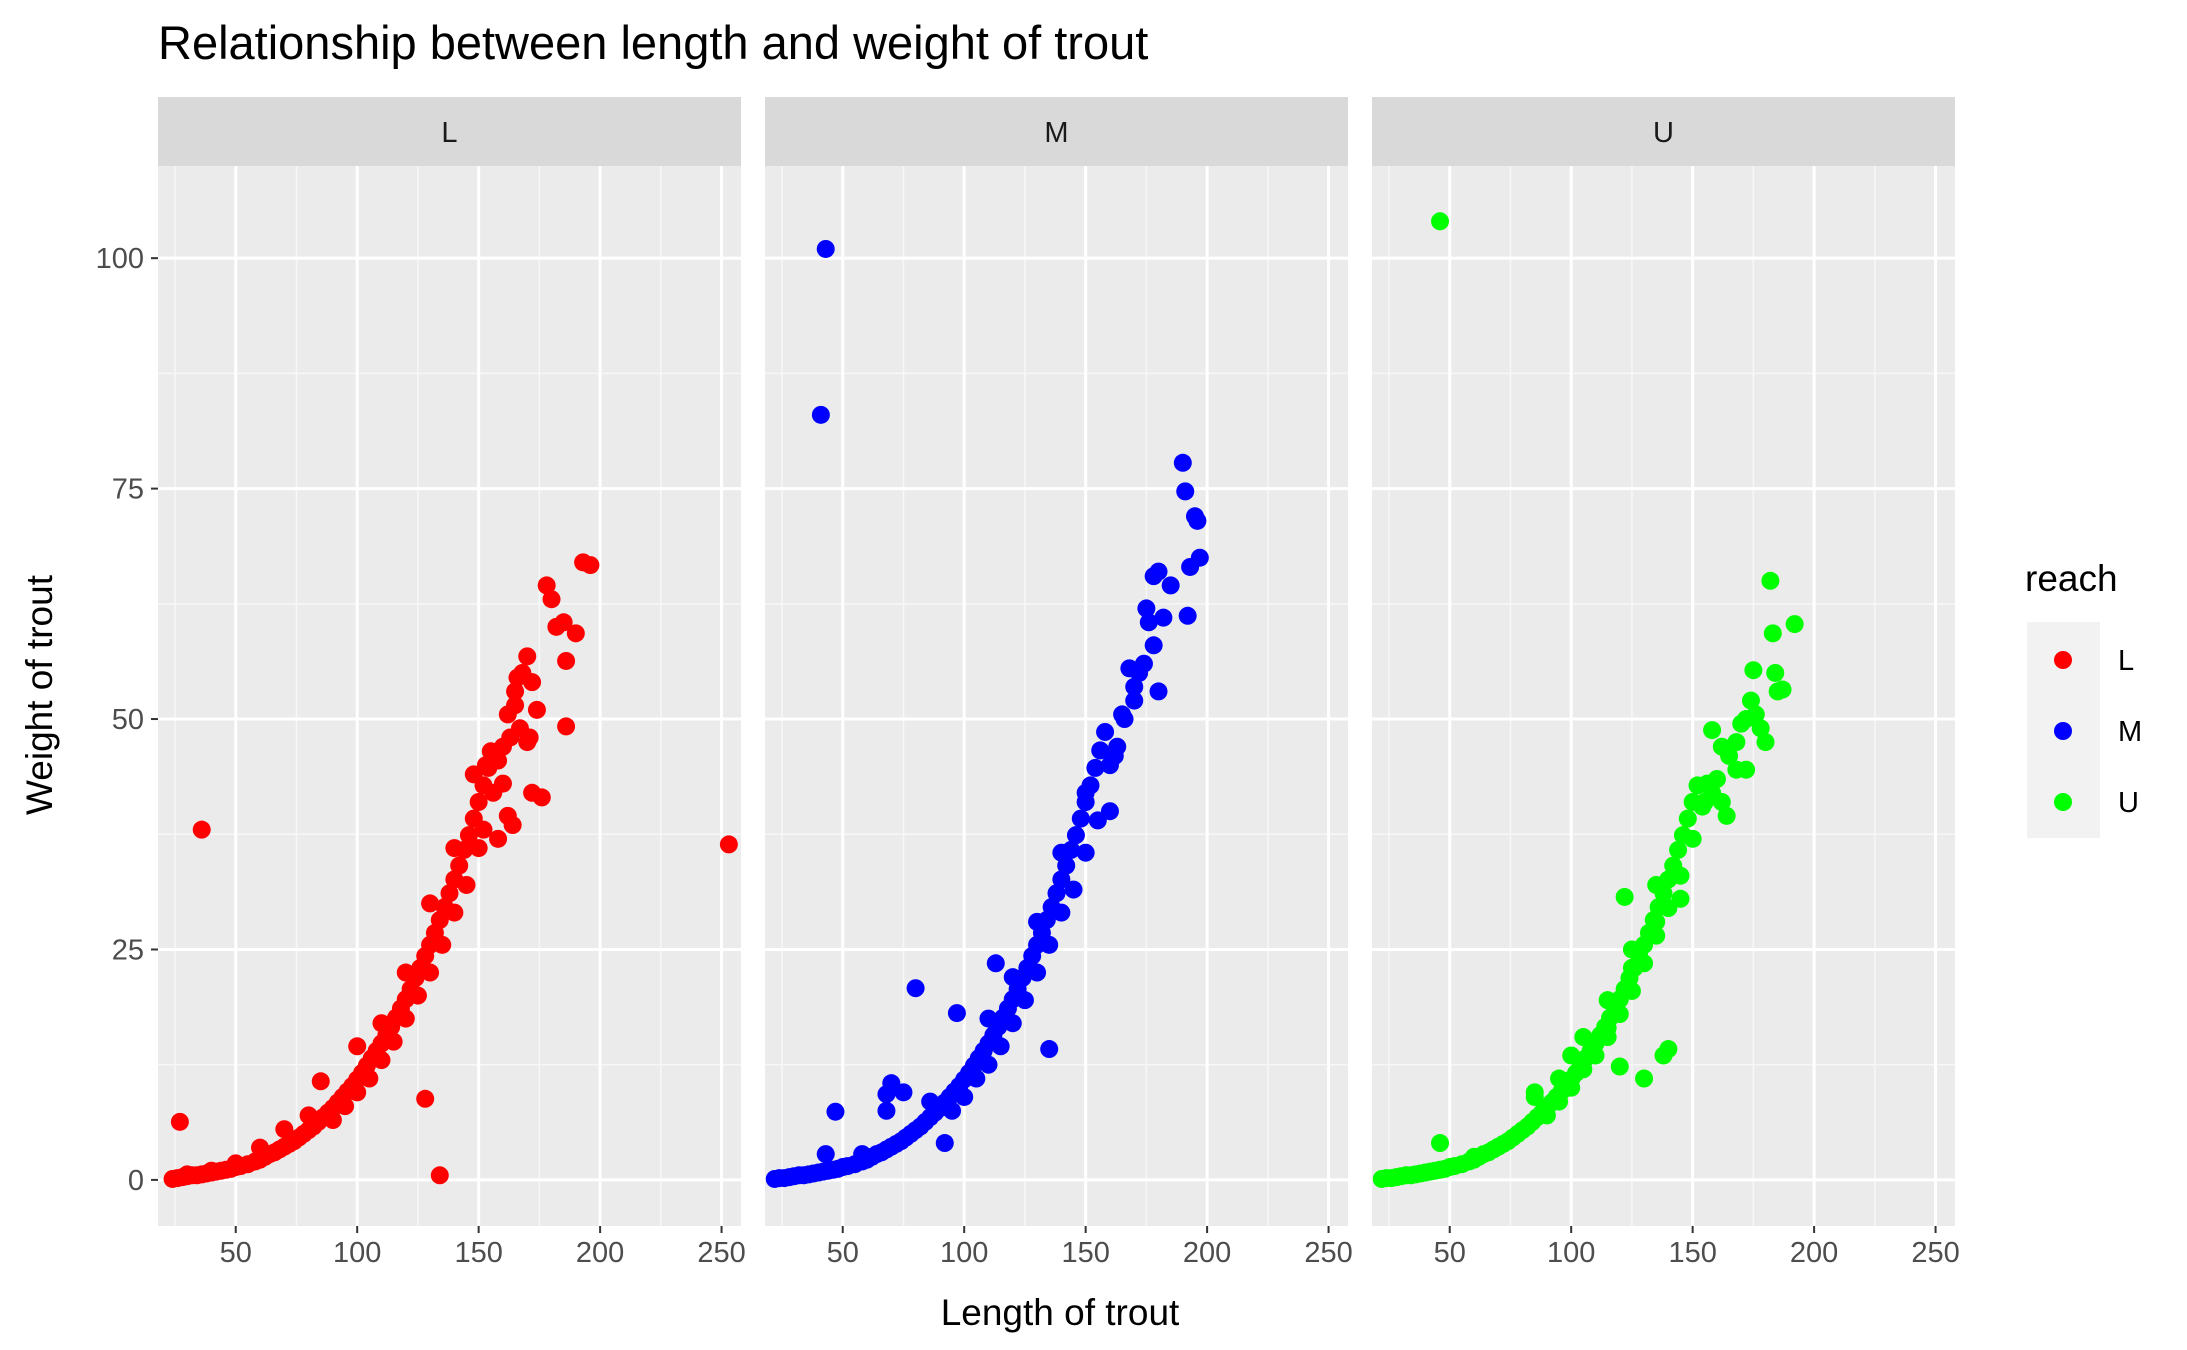  I want to click on data-points, so click(1588, 700).